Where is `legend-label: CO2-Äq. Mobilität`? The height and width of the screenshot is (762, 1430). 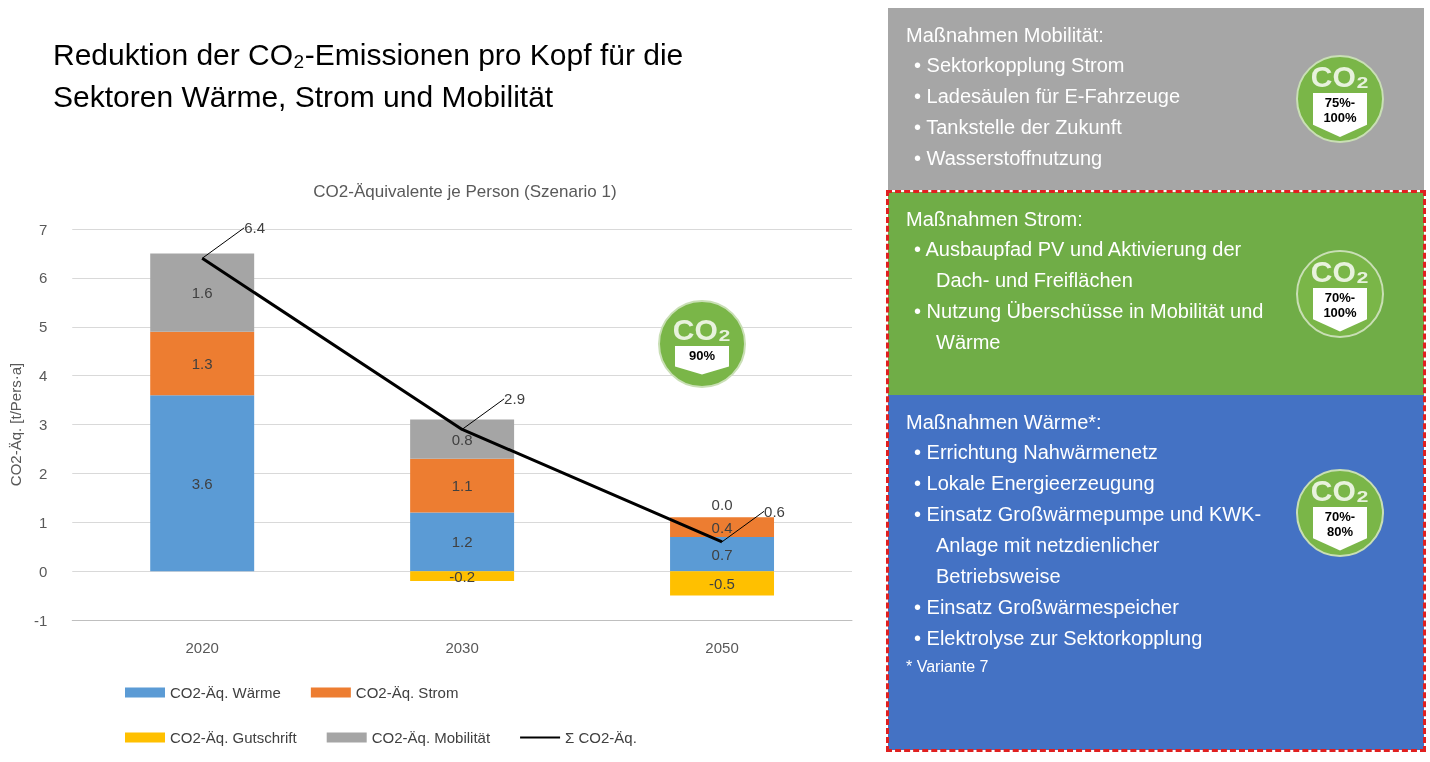
legend-label: CO2-Äq. Mobilität is located at coordinates (431, 737).